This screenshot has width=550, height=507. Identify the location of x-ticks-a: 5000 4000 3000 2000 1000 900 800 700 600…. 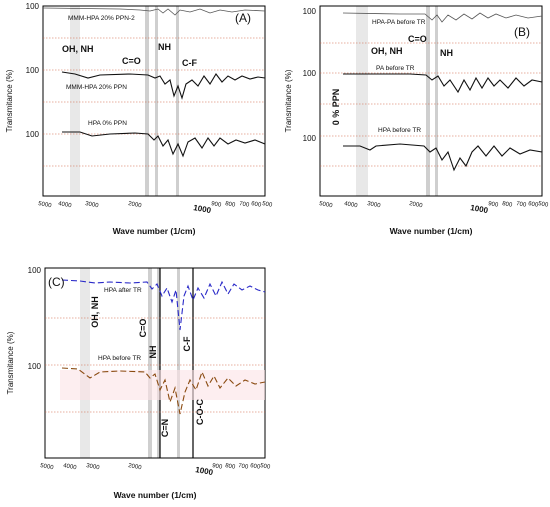
(156, 208).